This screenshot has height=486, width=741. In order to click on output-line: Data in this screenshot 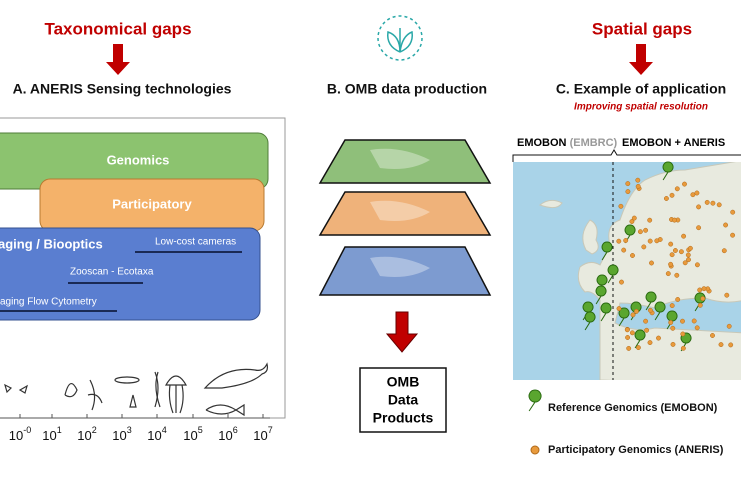, I will do `click(403, 400)`.